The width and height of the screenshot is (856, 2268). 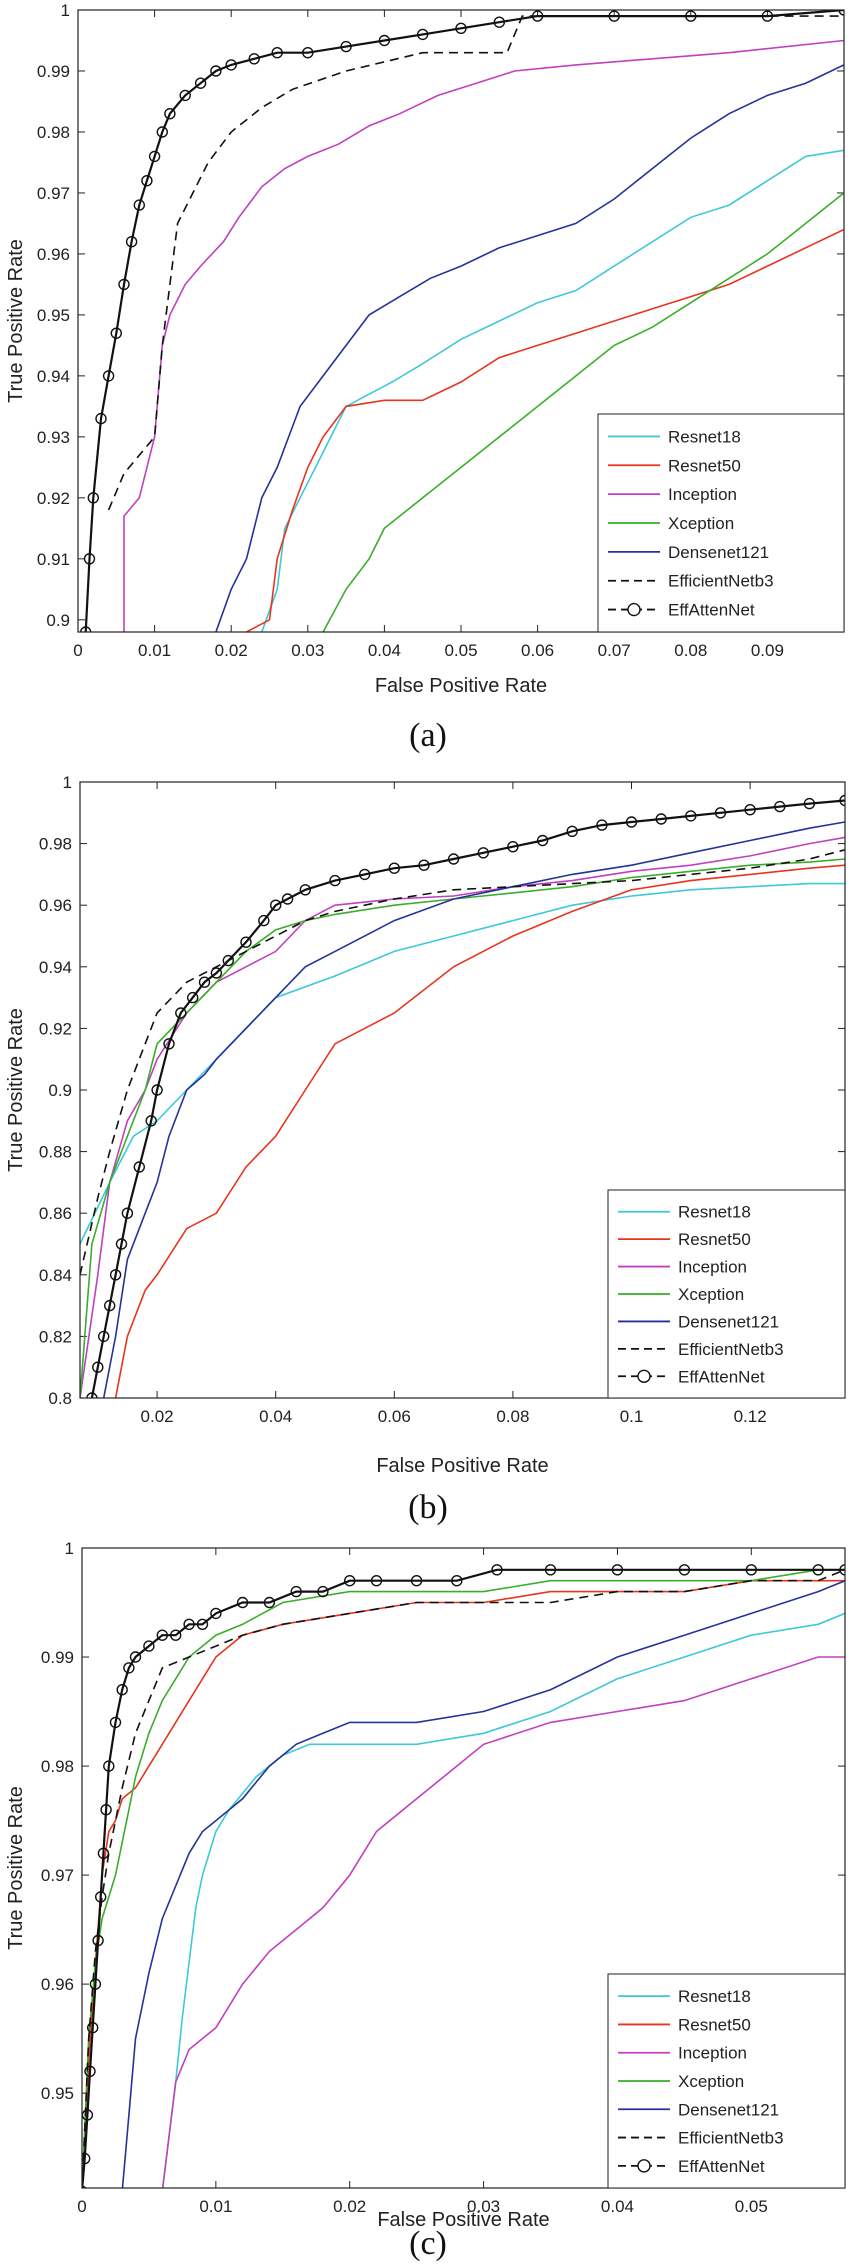 What do you see at coordinates (55, 1028) in the screenshot?
I see `y-tick-label: 0.92` at bounding box center [55, 1028].